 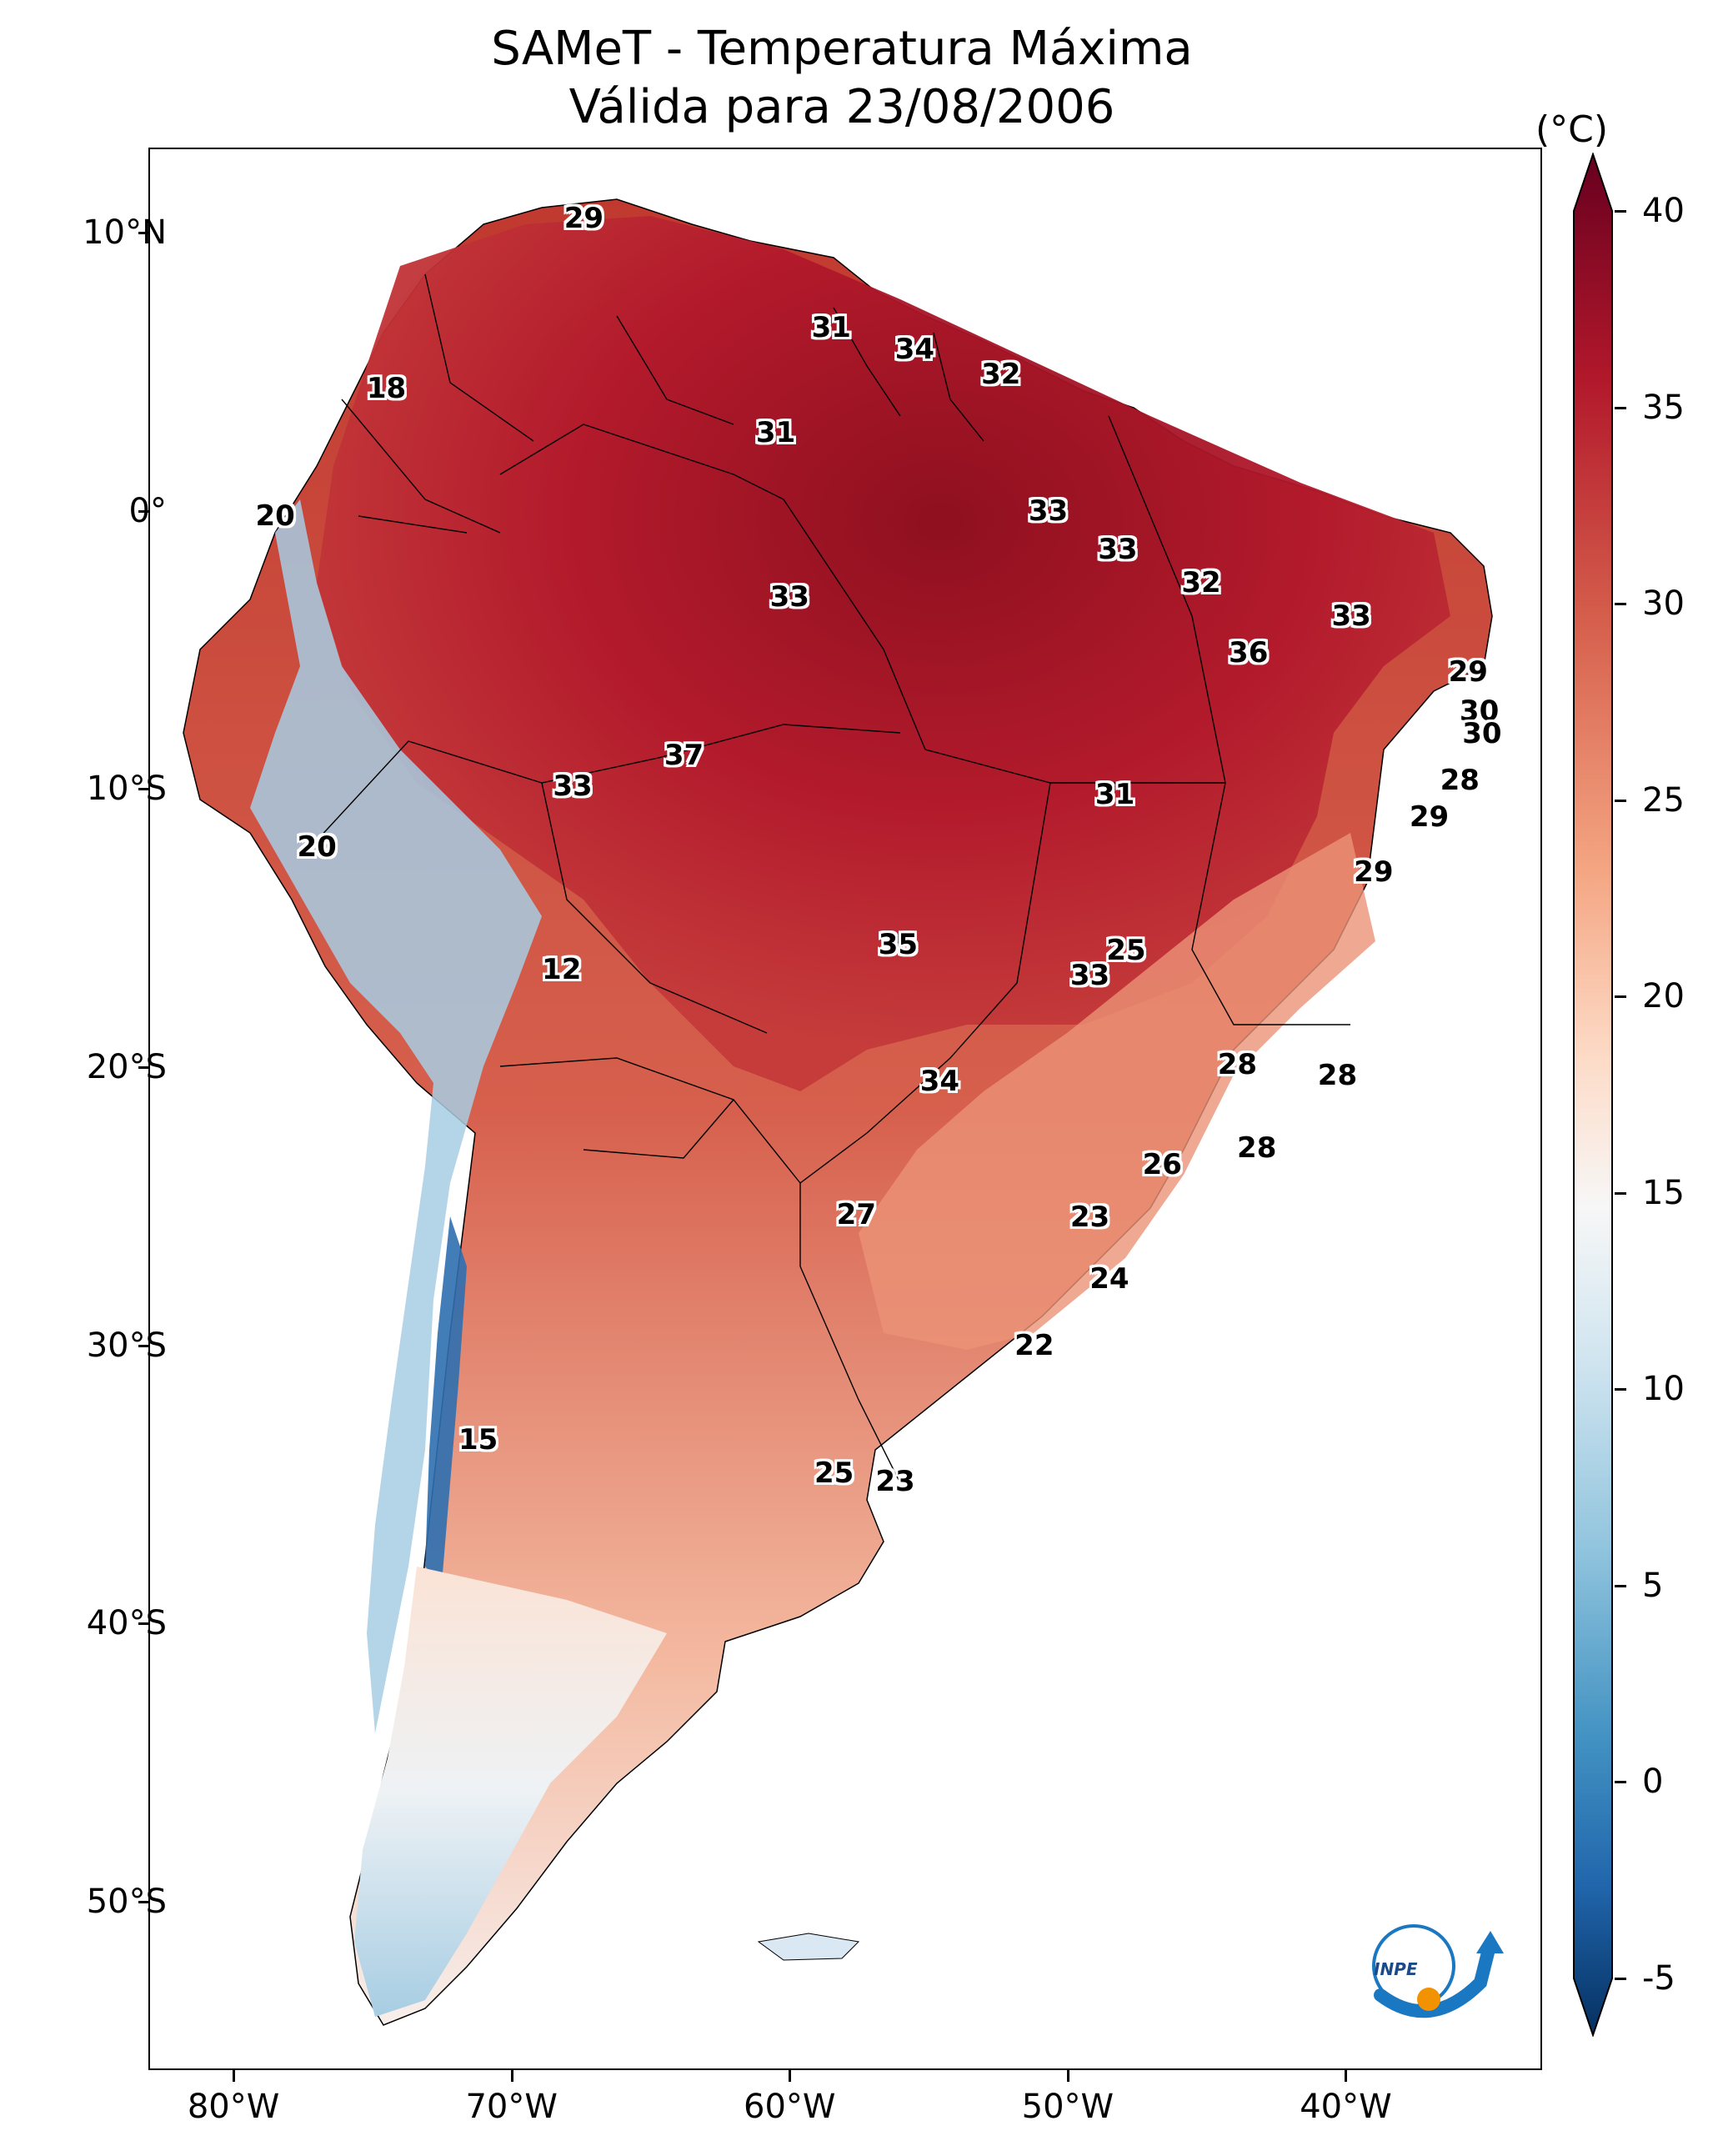 I want to click on colorbar-tick-label: 10, so click(x=1663, y=1389).